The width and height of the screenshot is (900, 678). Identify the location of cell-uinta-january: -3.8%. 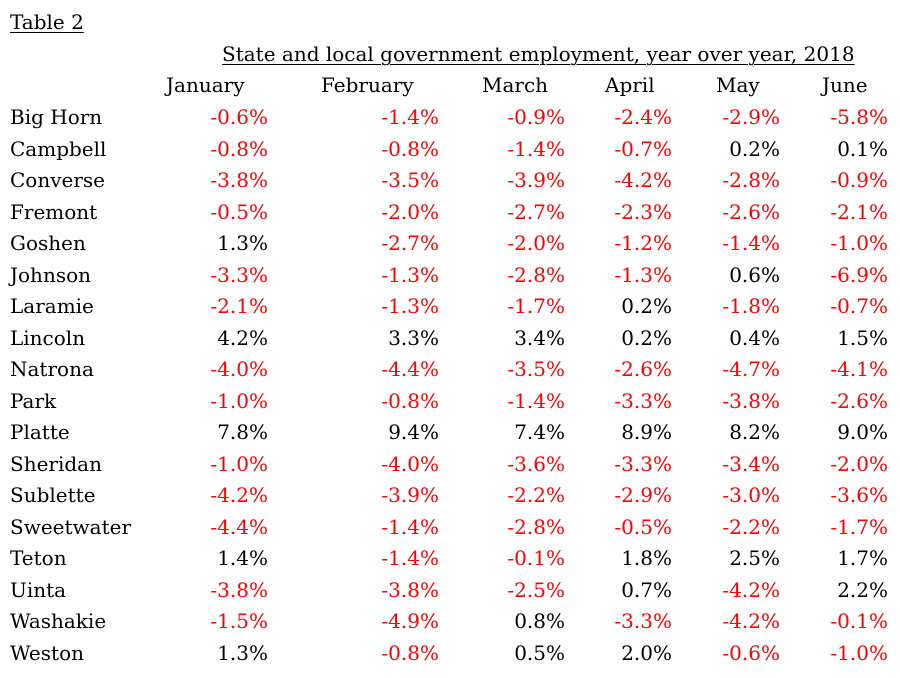
(239, 590).